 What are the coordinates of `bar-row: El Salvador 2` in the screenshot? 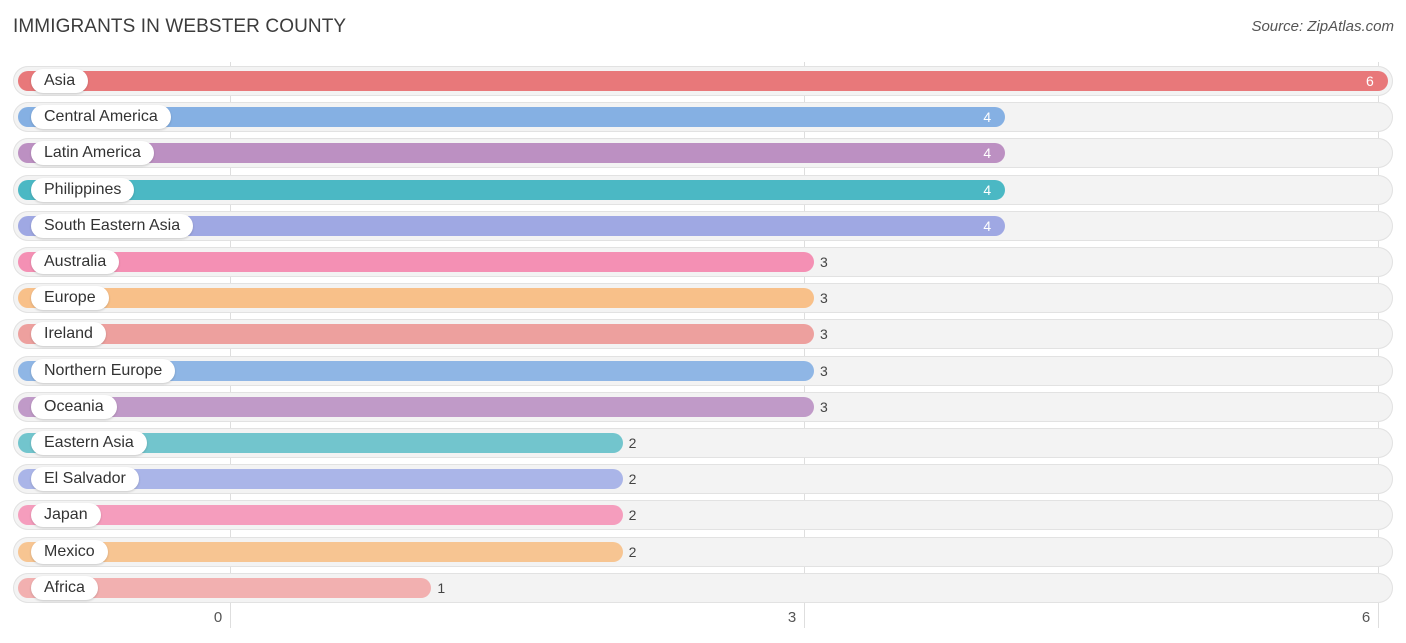 It's located at (703, 479).